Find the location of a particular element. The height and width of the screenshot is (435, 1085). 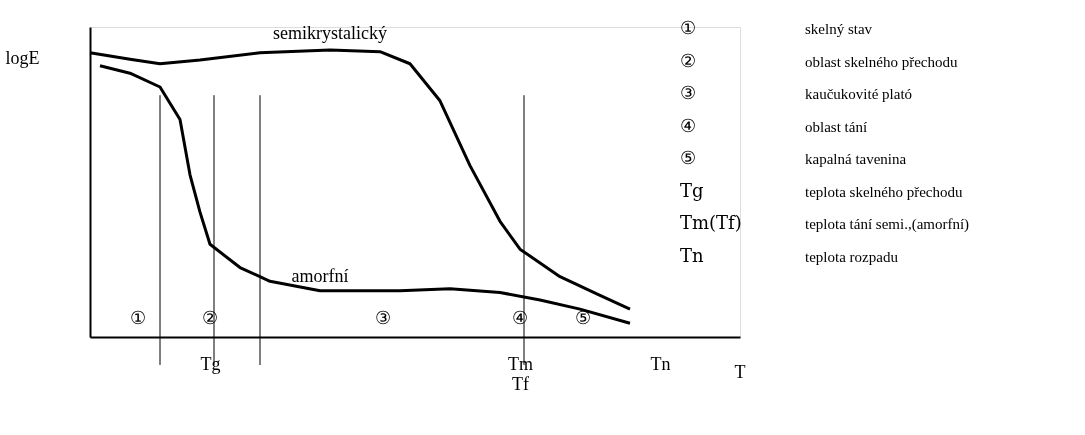

text: ② oblast skelného přechodu is located at coordinates (819, 60).